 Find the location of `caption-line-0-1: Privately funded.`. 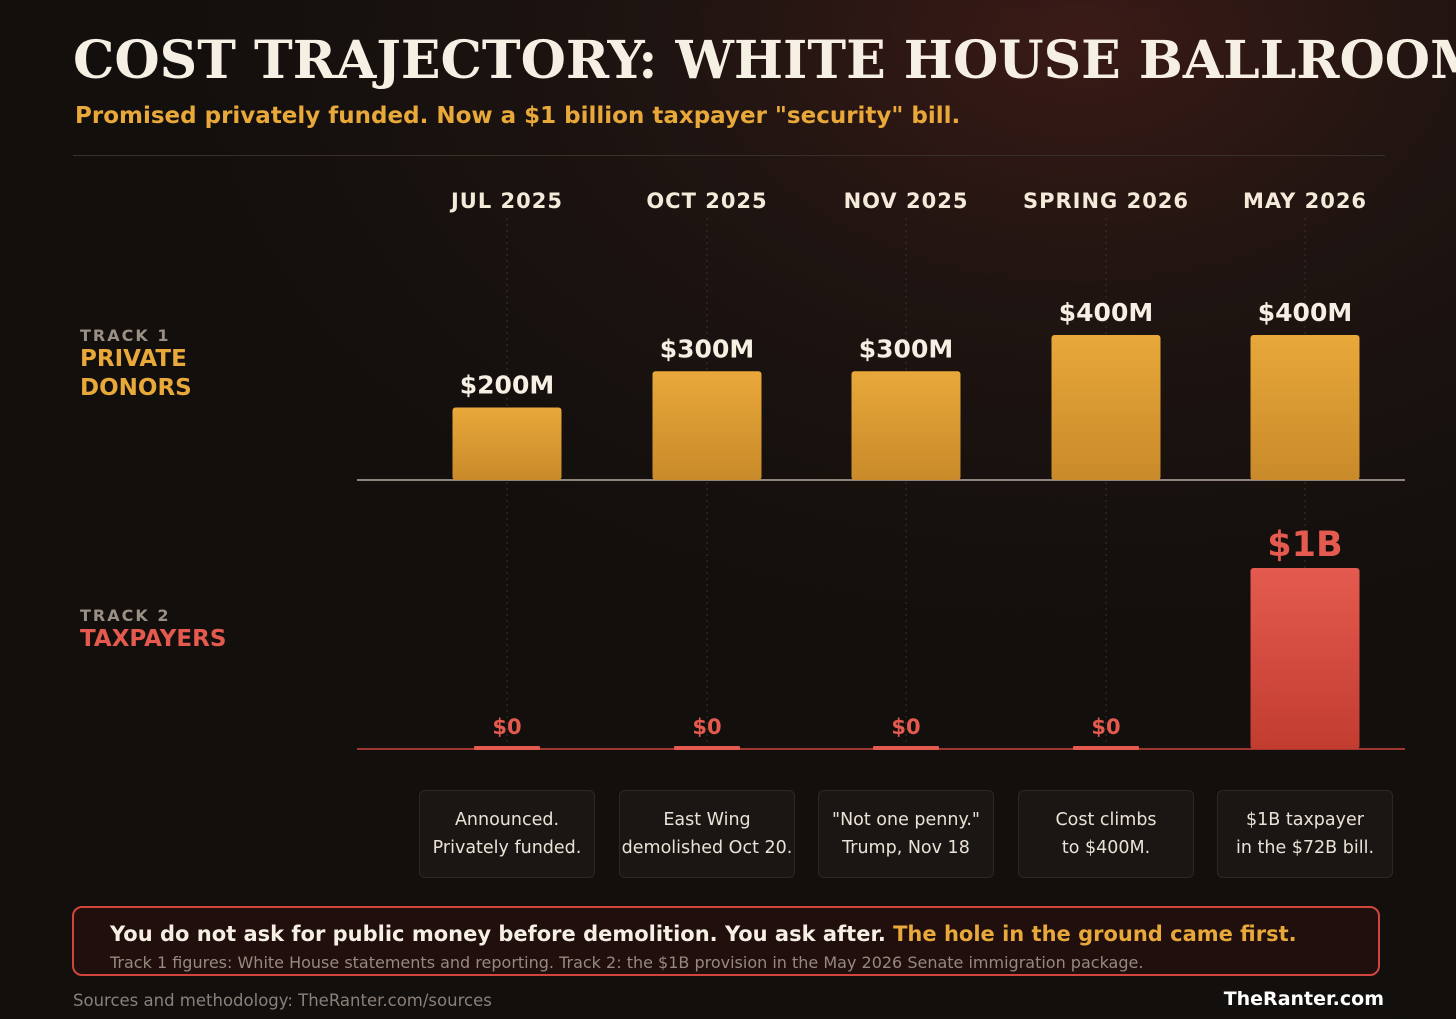

caption-line-0-1: Privately funded. is located at coordinates (507, 848).